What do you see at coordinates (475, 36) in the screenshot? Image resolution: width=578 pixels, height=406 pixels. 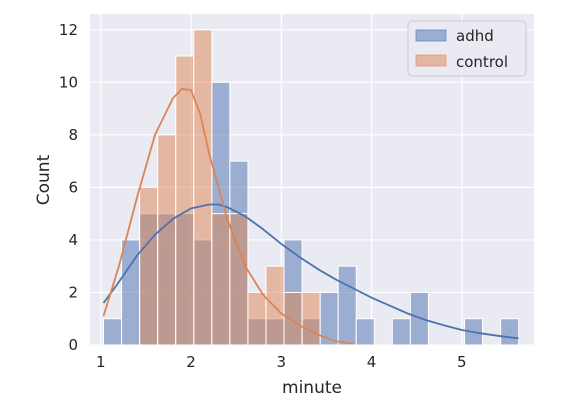 I see `legend-label-adhd: adhd` at bounding box center [475, 36].